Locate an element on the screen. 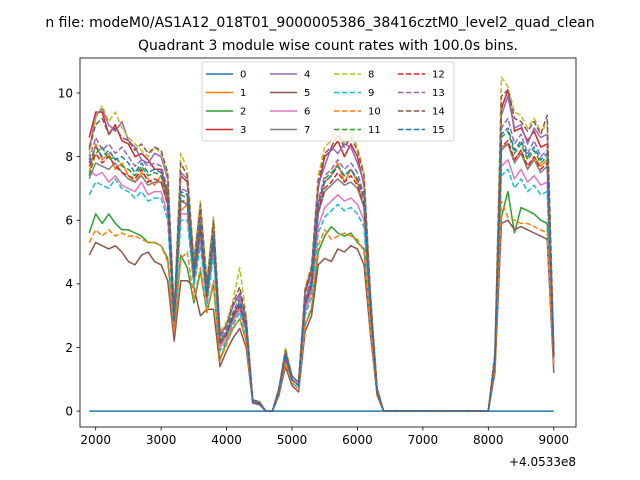 This screenshot has height=480, width=640. legend-label-9: 9 is located at coordinates (371, 93).